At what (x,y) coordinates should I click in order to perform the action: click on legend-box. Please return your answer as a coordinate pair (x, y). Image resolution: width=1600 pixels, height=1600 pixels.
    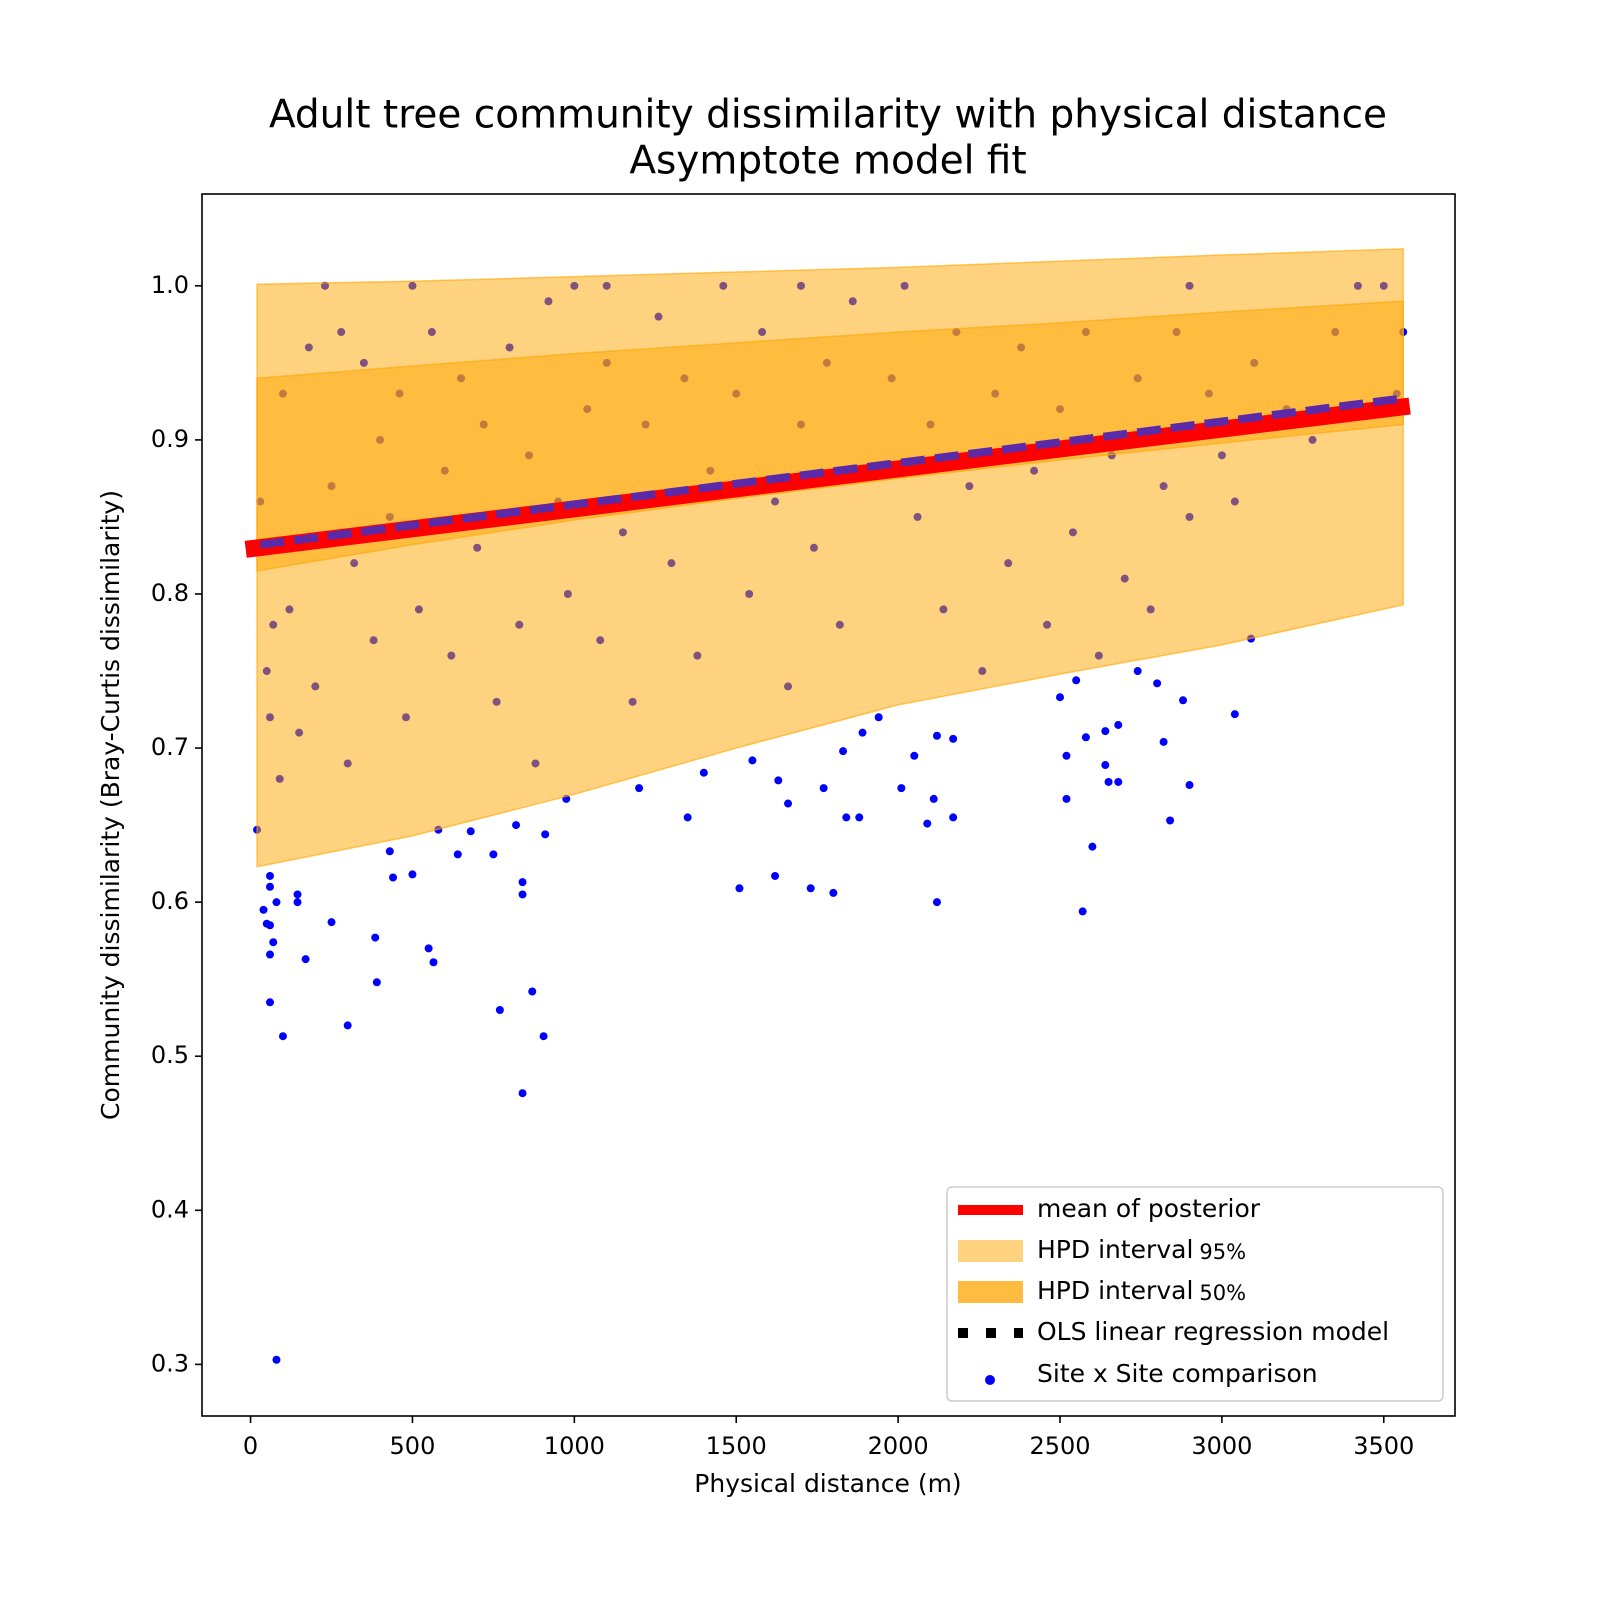
    Looking at the image, I should click on (1195, 1294).